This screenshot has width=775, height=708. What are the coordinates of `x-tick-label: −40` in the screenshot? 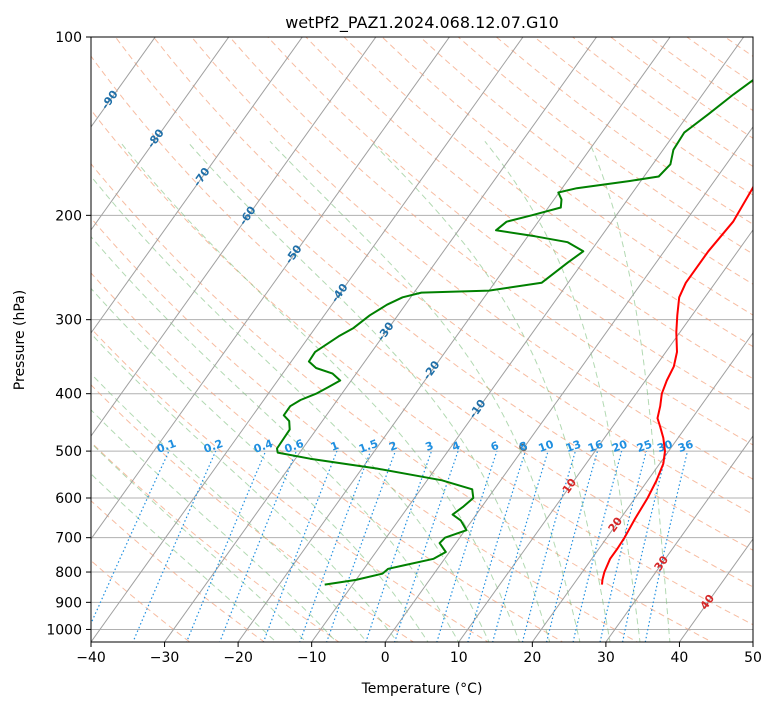 It's located at (91, 658).